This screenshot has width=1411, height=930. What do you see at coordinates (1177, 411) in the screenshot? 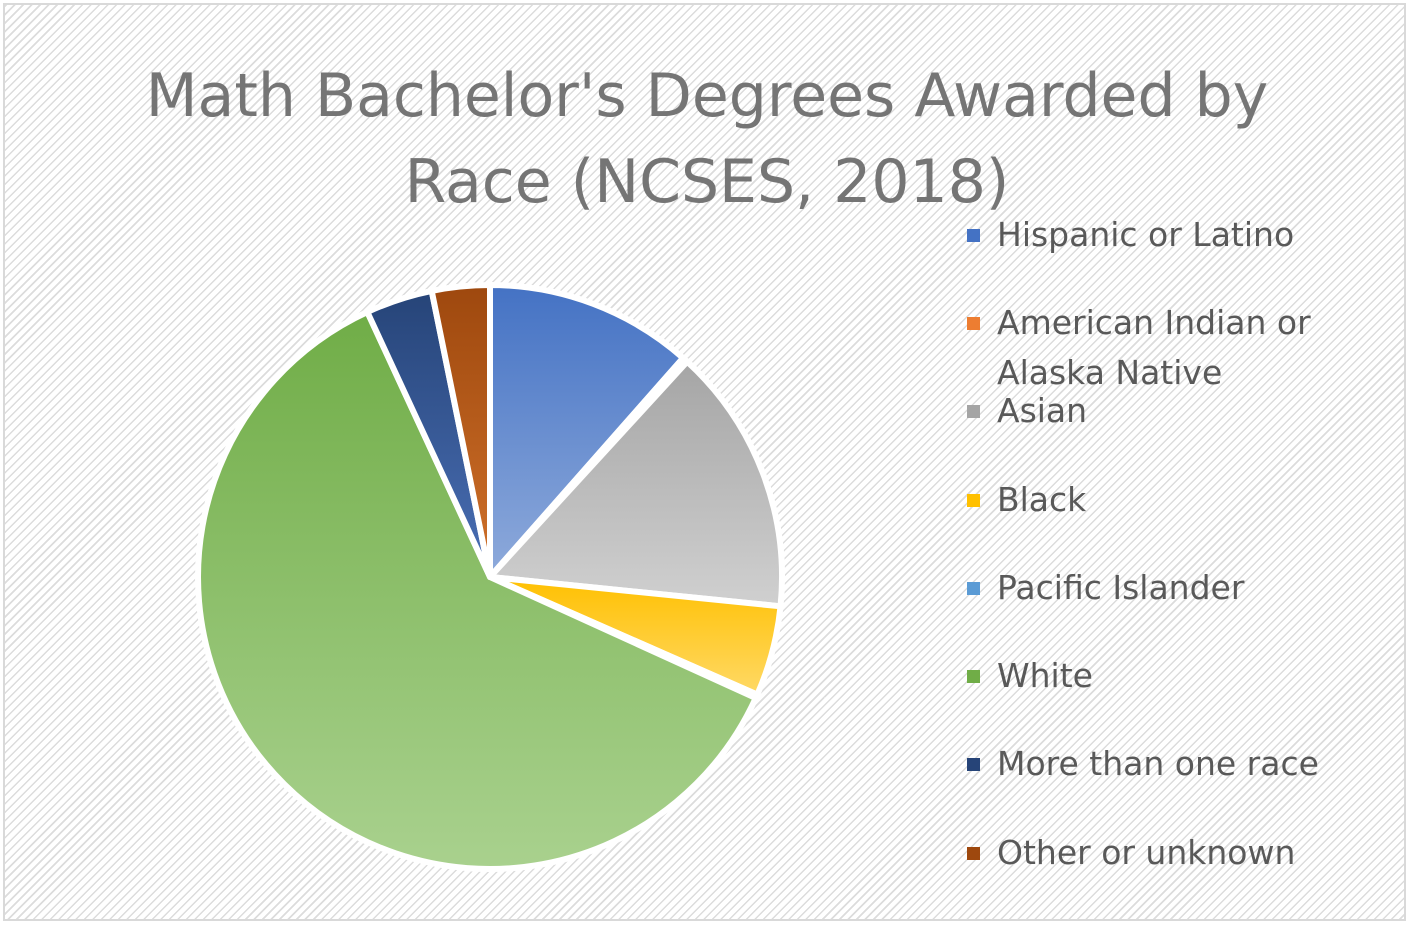
I see `legend-item-asian: Asian` at bounding box center [1177, 411].